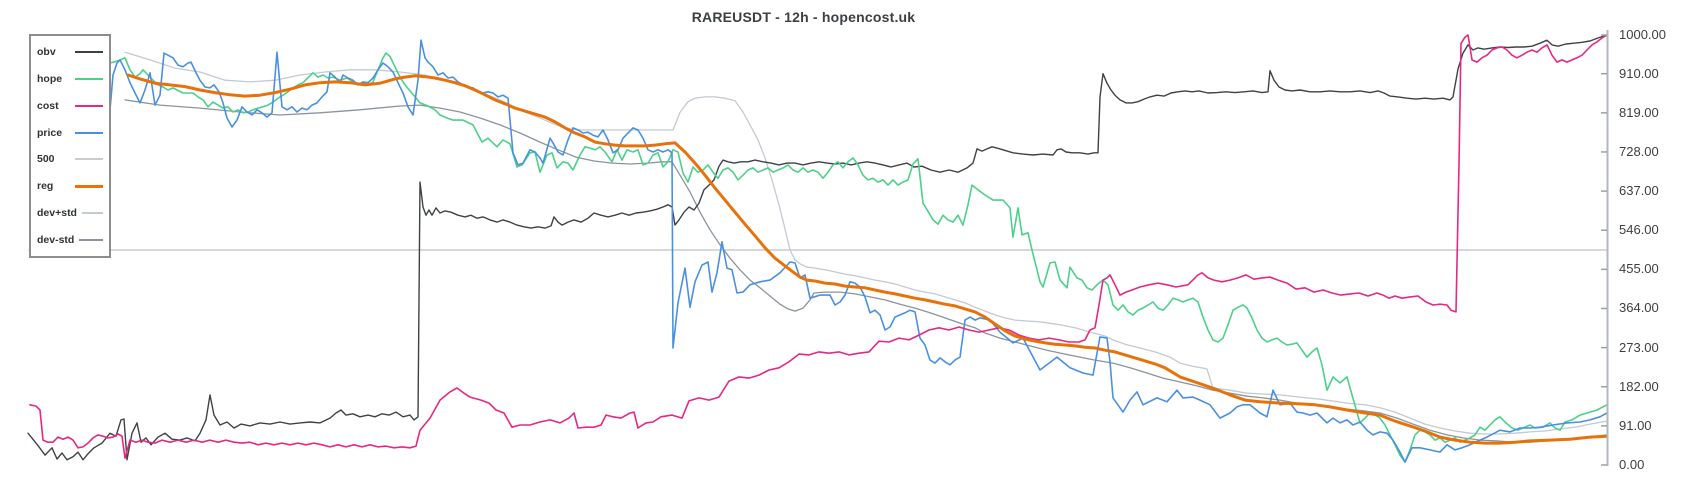 The image size is (1700, 500). Describe the element at coordinates (70, 133) in the screenshot. I see `legend-item-price: price` at that location.